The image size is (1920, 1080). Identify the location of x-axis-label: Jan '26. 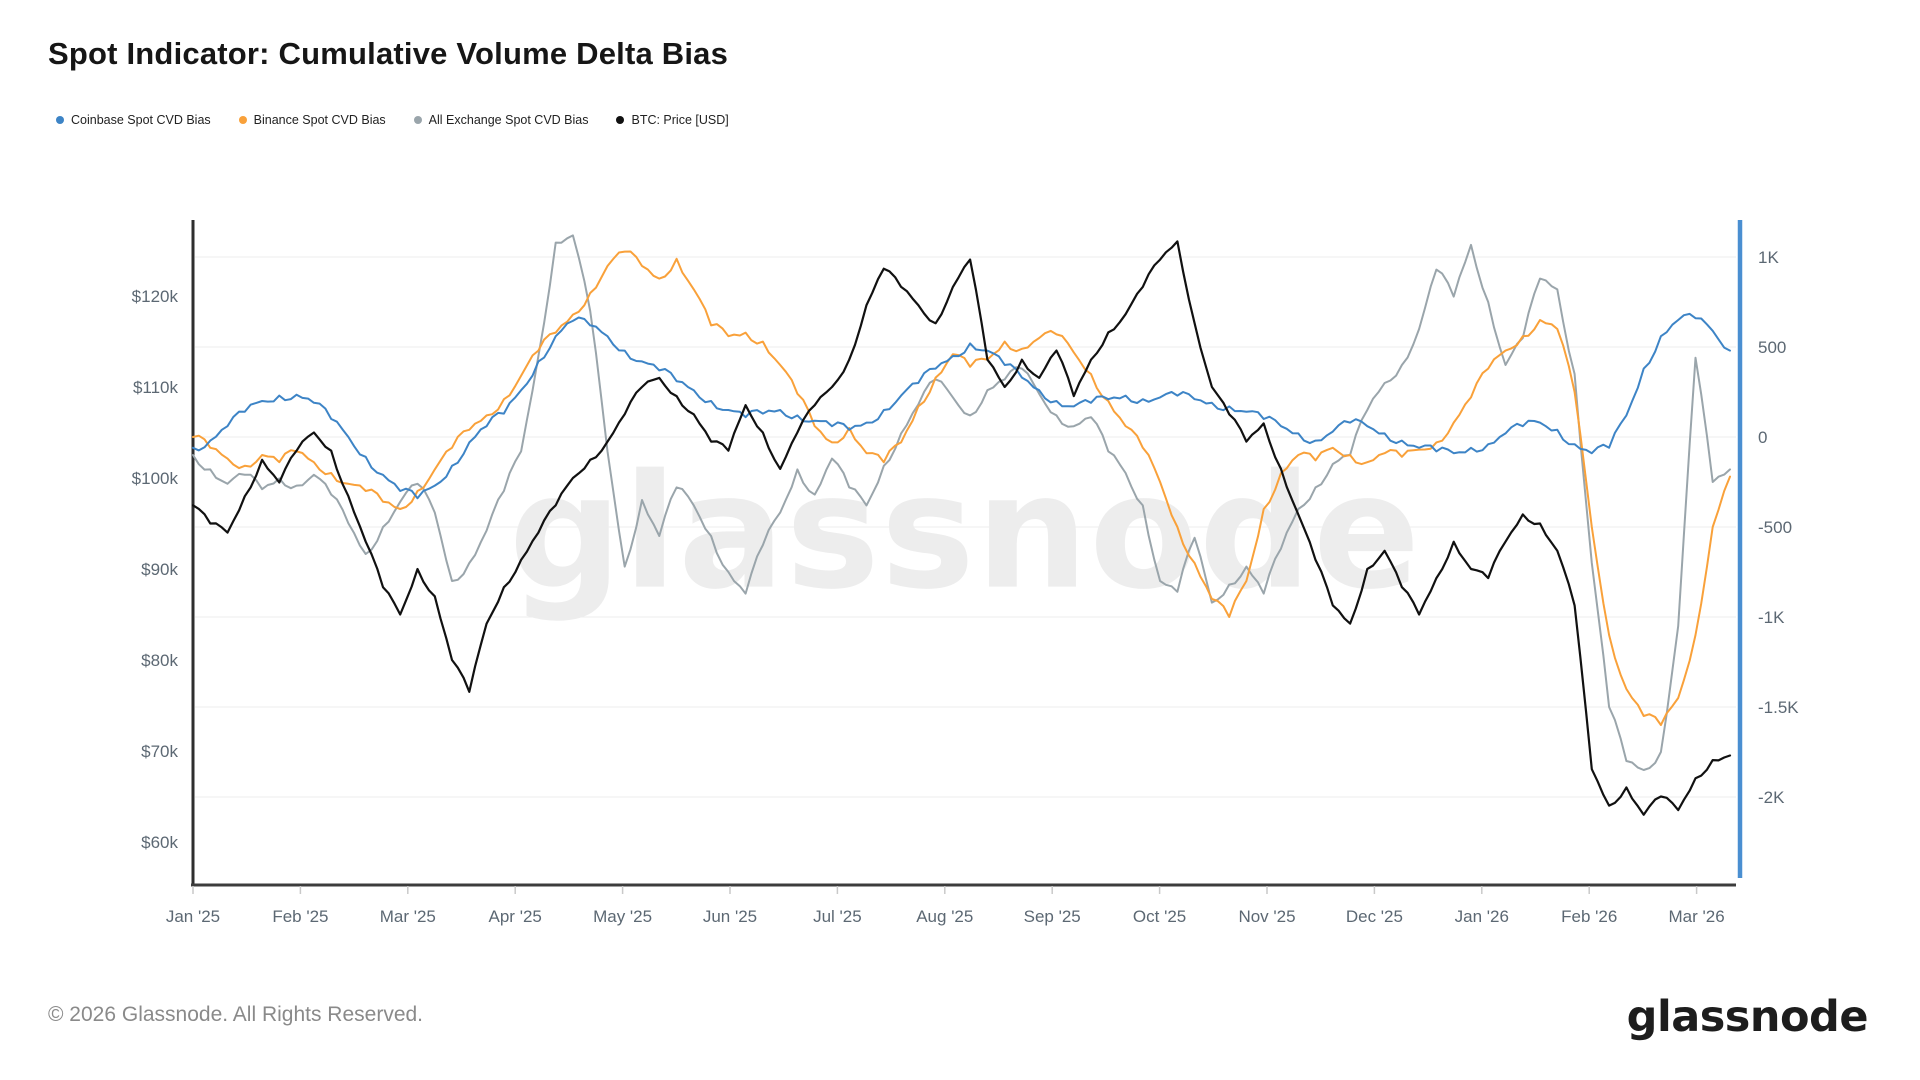
(1482, 916).